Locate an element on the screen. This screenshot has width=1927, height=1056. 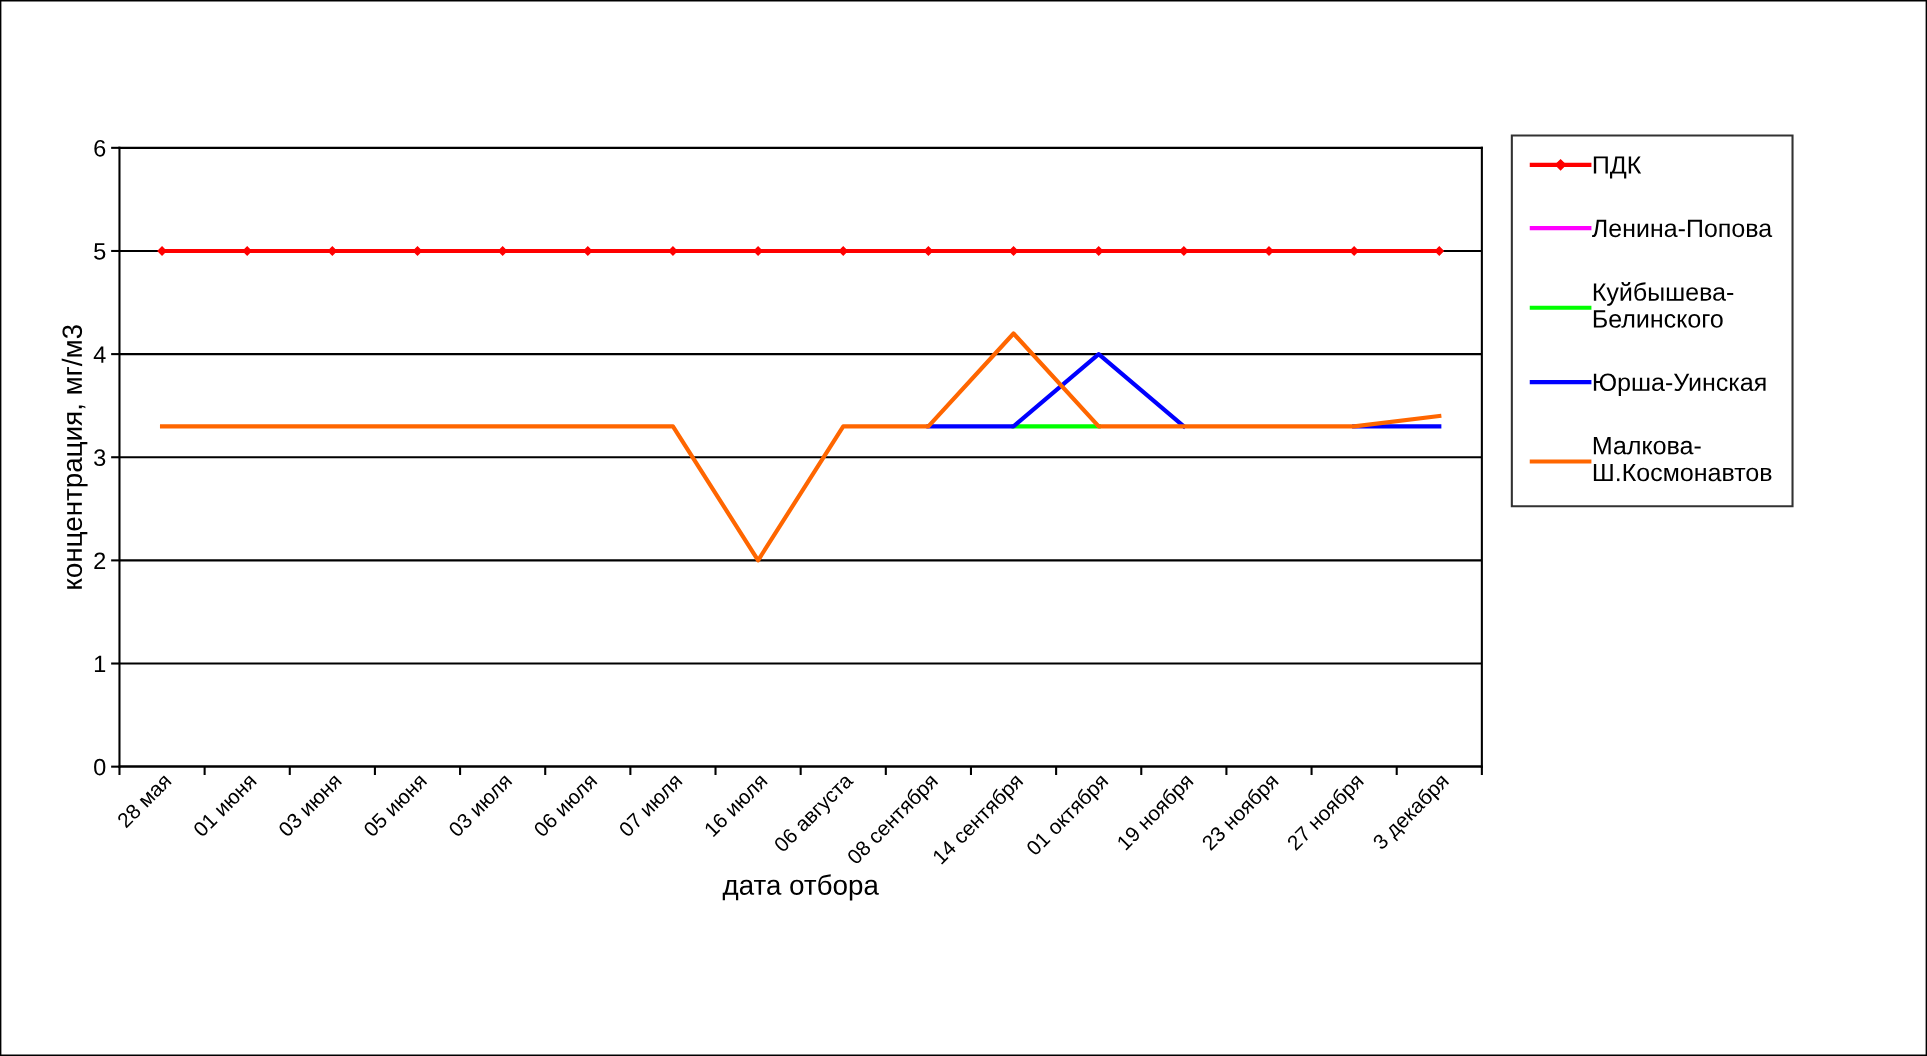
x-tick-label: 28 мая is located at coordinates (144, 800).